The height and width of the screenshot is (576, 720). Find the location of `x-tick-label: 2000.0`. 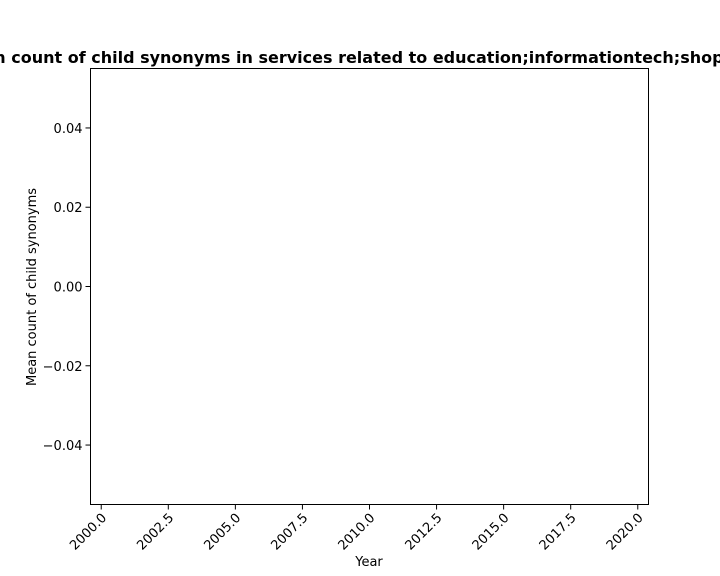

x-tick-label: 2000.0 is located at coordinates (88, 532).